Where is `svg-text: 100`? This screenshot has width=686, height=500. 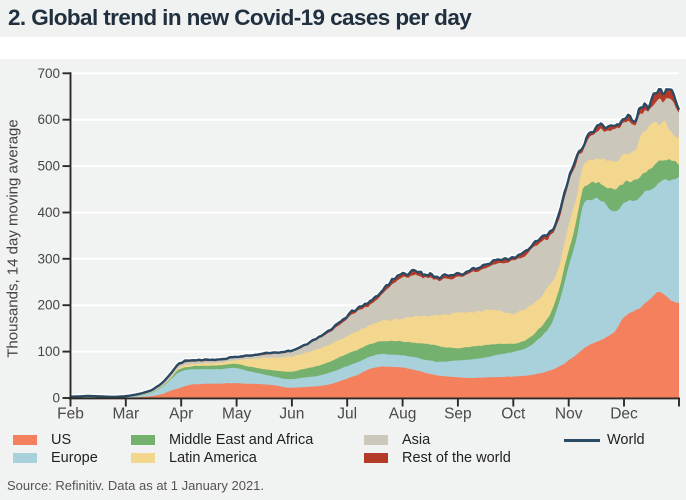
svg-text: 100 is located at coordinates (48, 351).